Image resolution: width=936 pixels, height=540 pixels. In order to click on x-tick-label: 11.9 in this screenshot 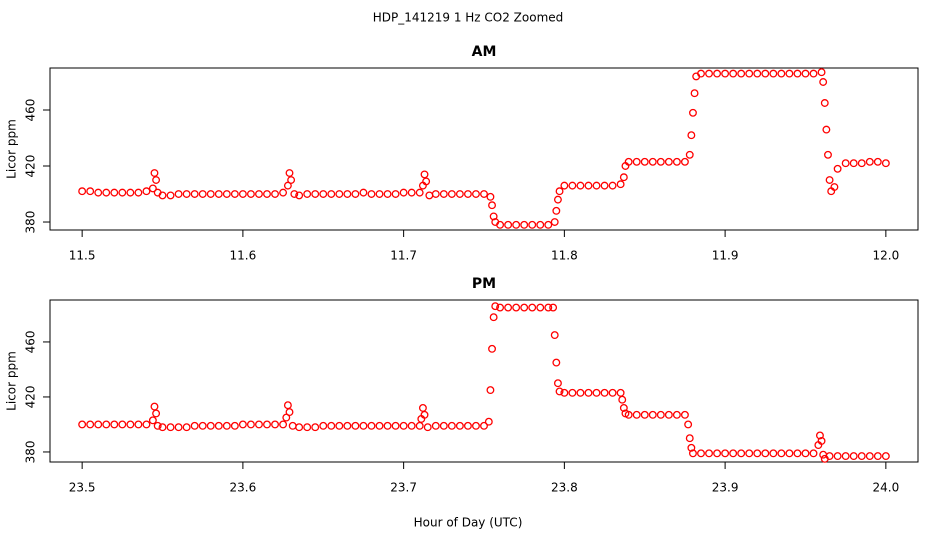, I will do `click(725, 256)`.